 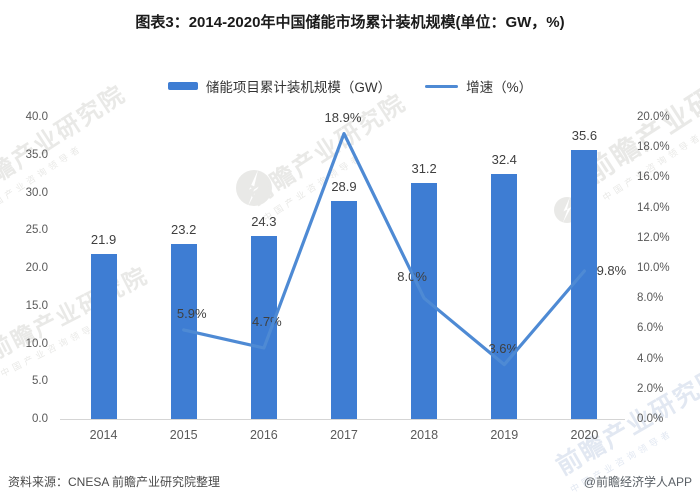 What do you see at coordinates (103, 239) in the screenshot?
I see `bar-value-label: 21.9` at bounding box center [103, 239].